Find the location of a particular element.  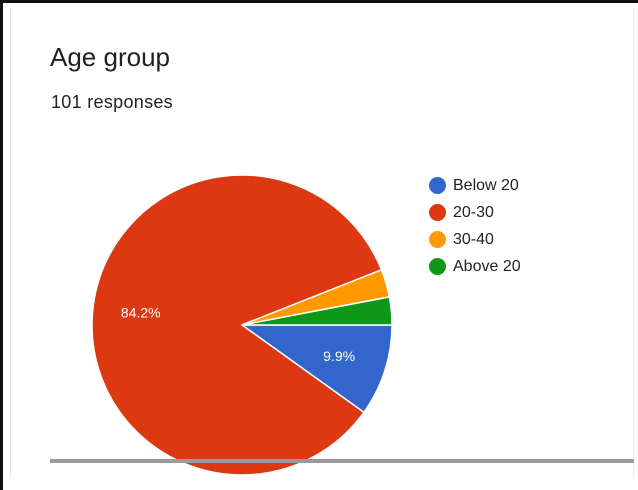

legend-item-below-20: Below 20 is located at coordinates (475, 185).